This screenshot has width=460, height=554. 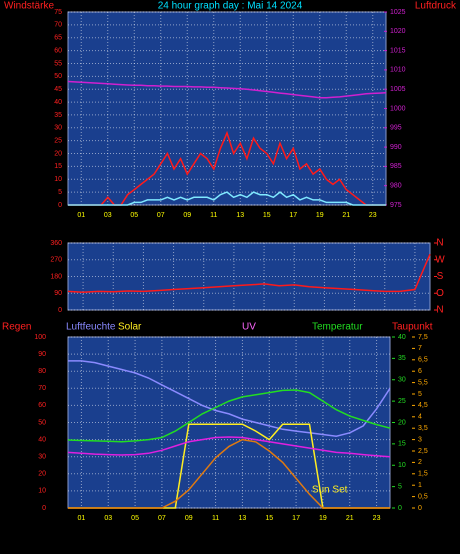 I want to click on y-tick-label: 5,5, so click(x=423, y=382).